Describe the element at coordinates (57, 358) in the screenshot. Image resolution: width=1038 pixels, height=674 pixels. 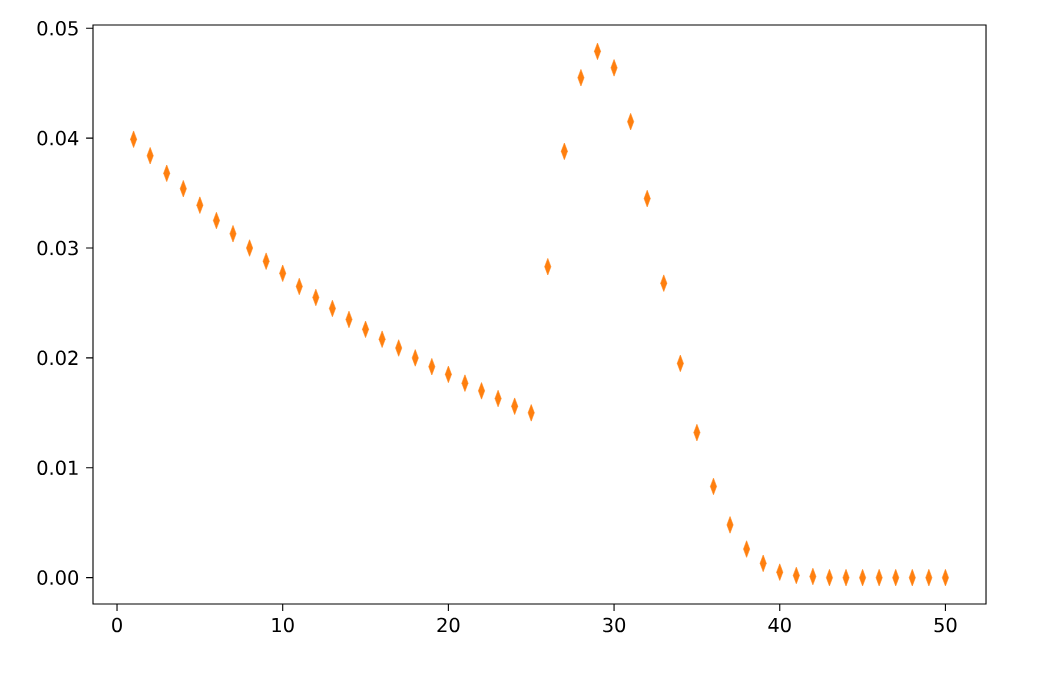
I see `y-tick-label: 0.02` at that location.